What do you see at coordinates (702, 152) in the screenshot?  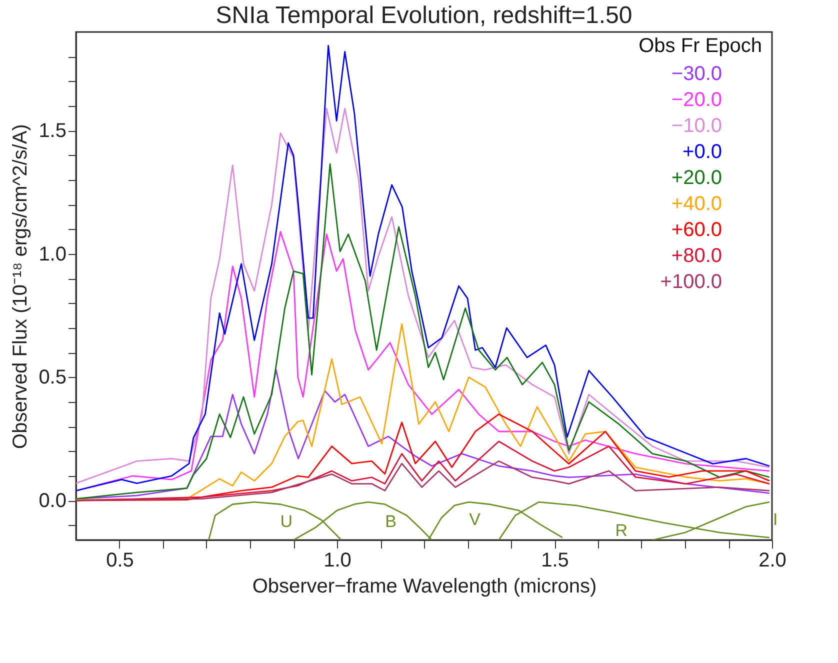 I see `text: +0.0` at bounding box center [702, 152].